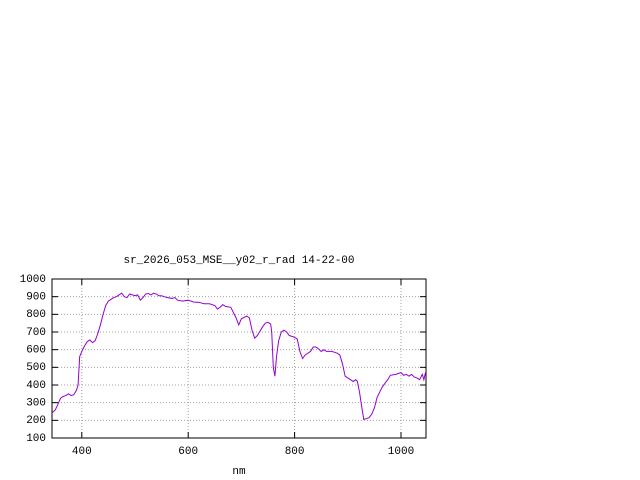  What do you see at coordinates (36, 315) in the screenshot?
I see `y-tick-label: 800` at bounding box center [36, 315].